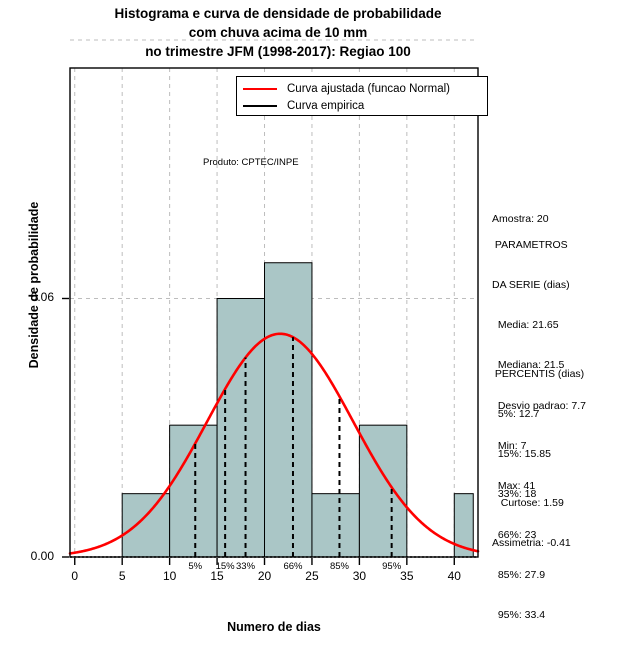 This screenshot has height=660, width=640. What do you see at coordinates (516, 414) in the screenshot?
I see `stats-p5: 5%: 12.7` at bounding box center [516, 414].